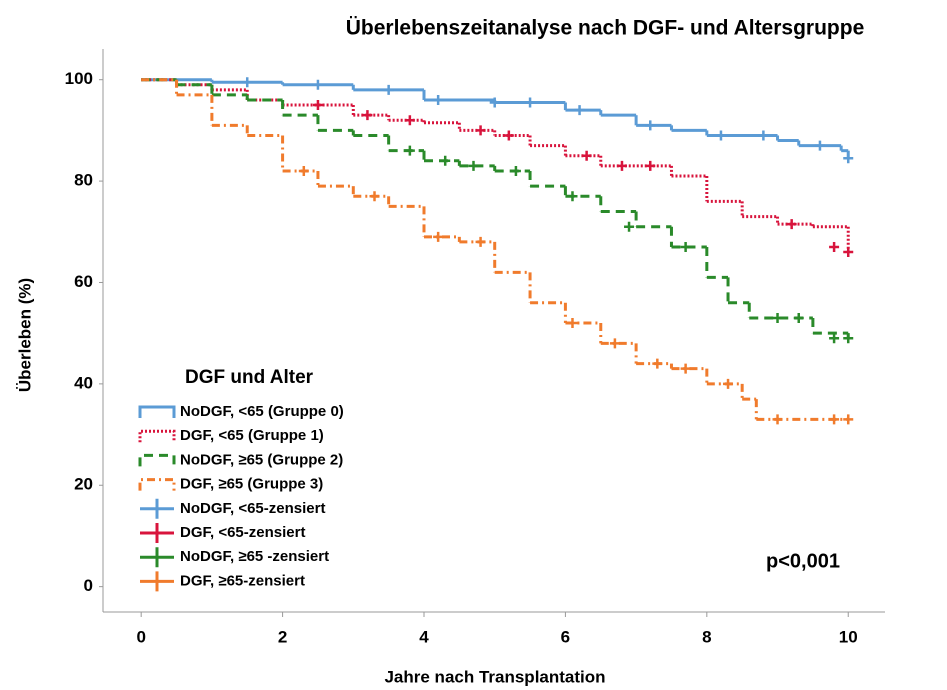 The height and width of the screenshot is (690, 947). I want to click on annotation: p<0,001, so click(803, 561).